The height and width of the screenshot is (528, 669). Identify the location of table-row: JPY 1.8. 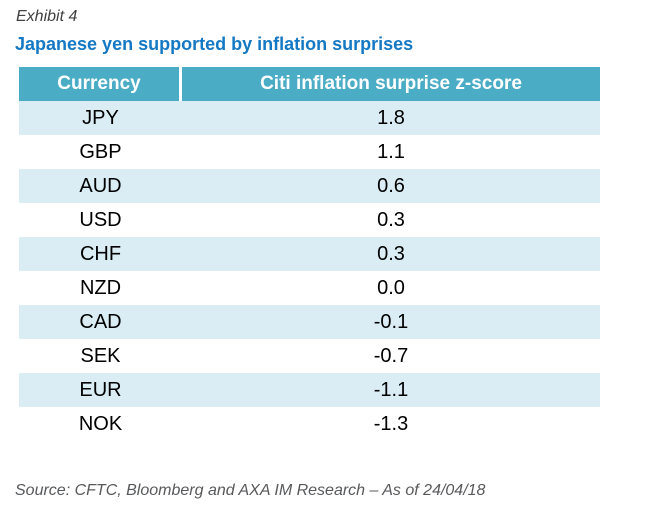
(309, 118).